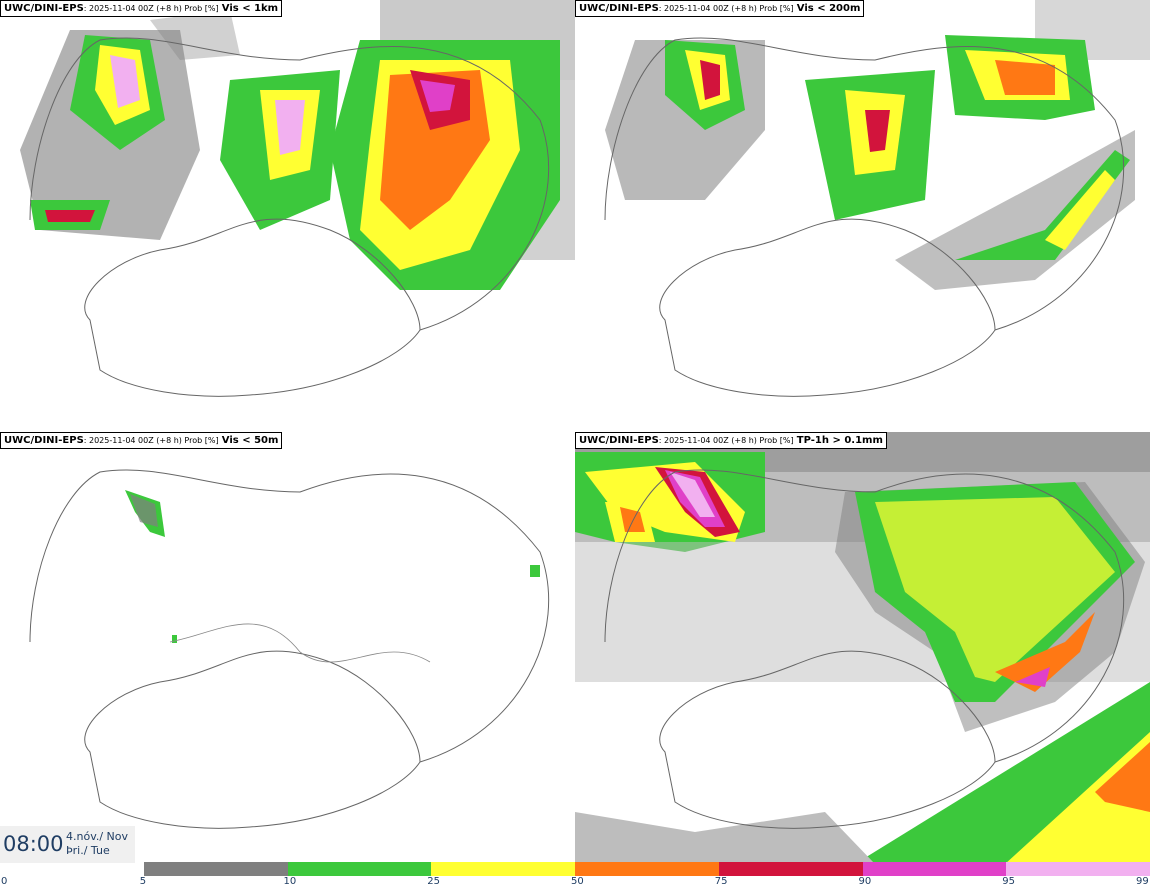 The width and height of the screenshot is (1150, 891). Describe the element at coordinates (290, 881) in the screenshot. I see `colorbar-tick-label: 10` at that location.